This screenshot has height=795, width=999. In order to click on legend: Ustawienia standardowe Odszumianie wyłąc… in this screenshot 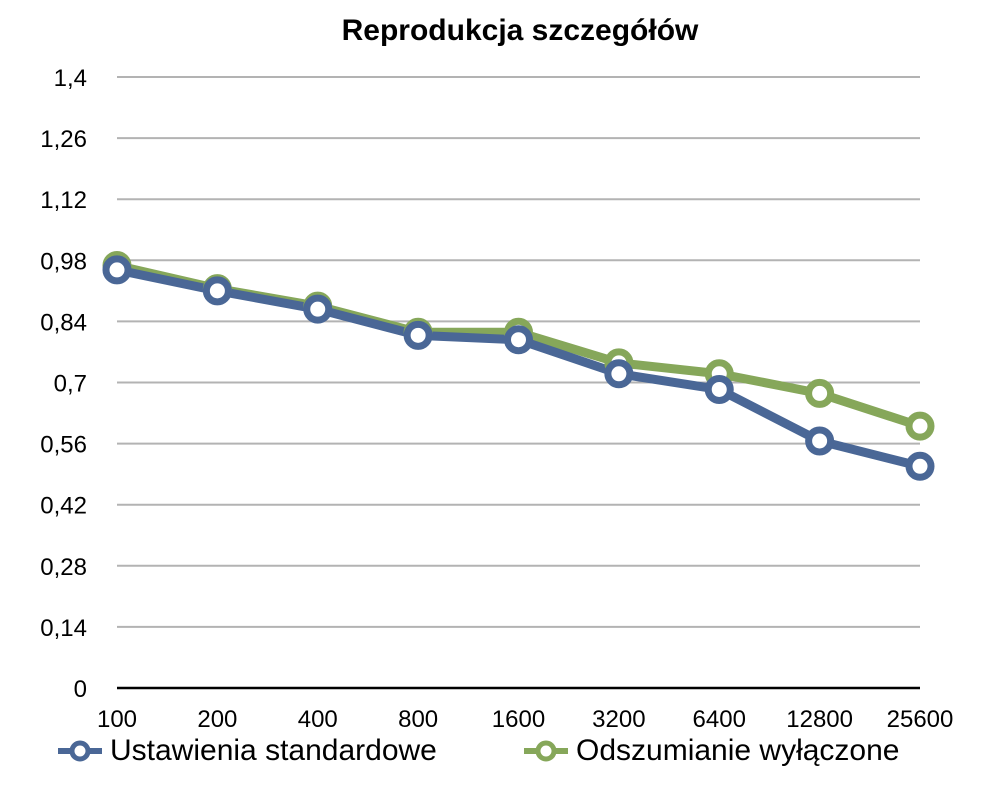, I will do `click(499, 753)`.